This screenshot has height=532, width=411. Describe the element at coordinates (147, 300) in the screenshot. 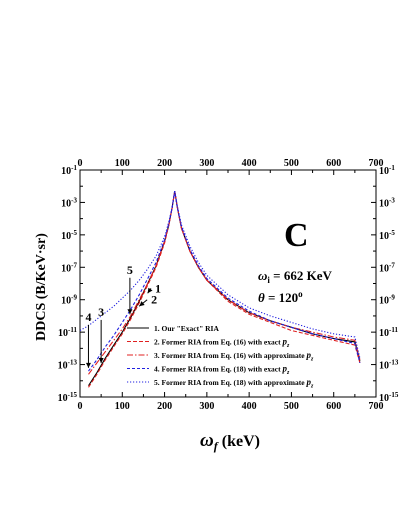

I see `annotation-2: 2` at that location.